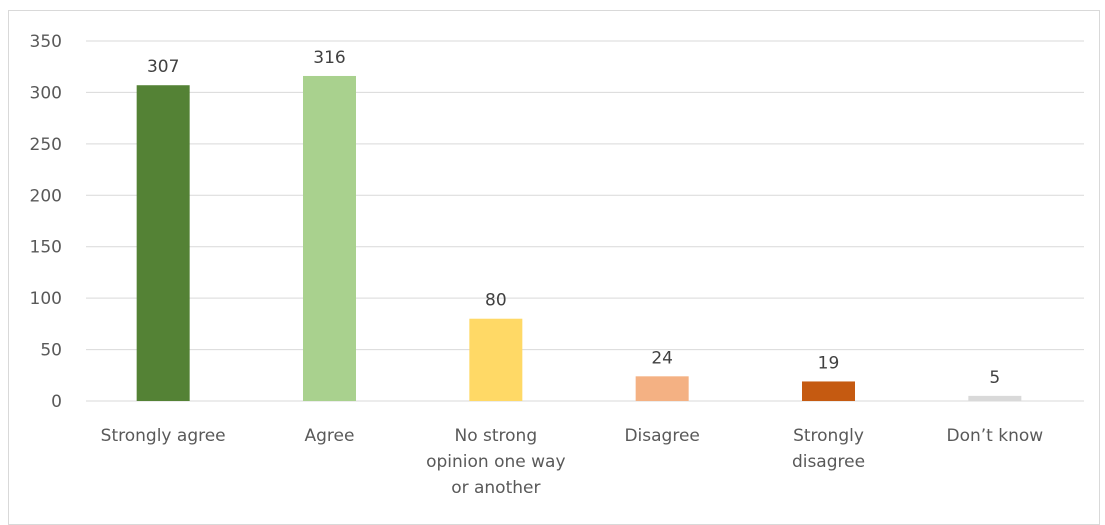  I want to click on category-label: Disagree, so click(661, 436).